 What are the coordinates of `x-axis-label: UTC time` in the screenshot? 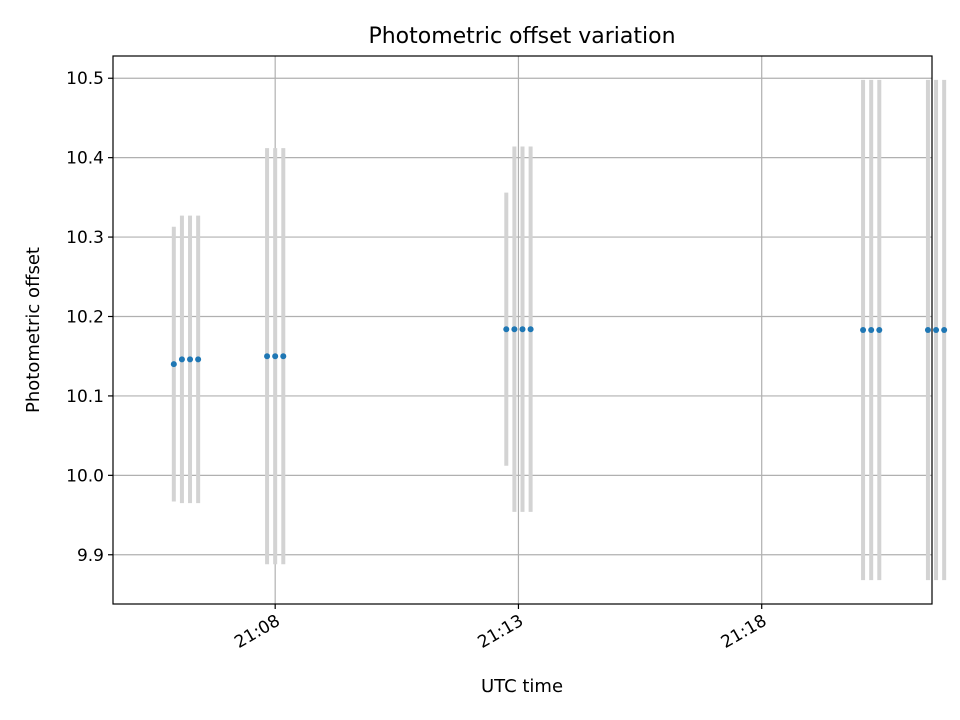 It's located at (522, 686).